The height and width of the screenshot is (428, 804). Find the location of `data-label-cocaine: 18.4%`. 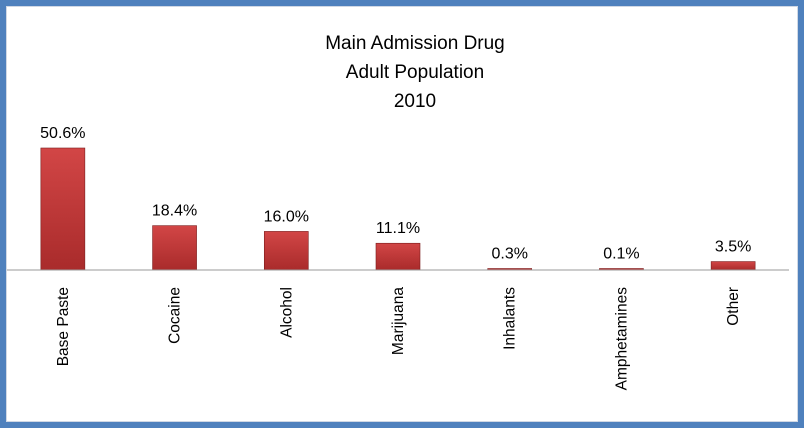

data-label-cocaine: 18.4% is located at coordinates (174, 211).